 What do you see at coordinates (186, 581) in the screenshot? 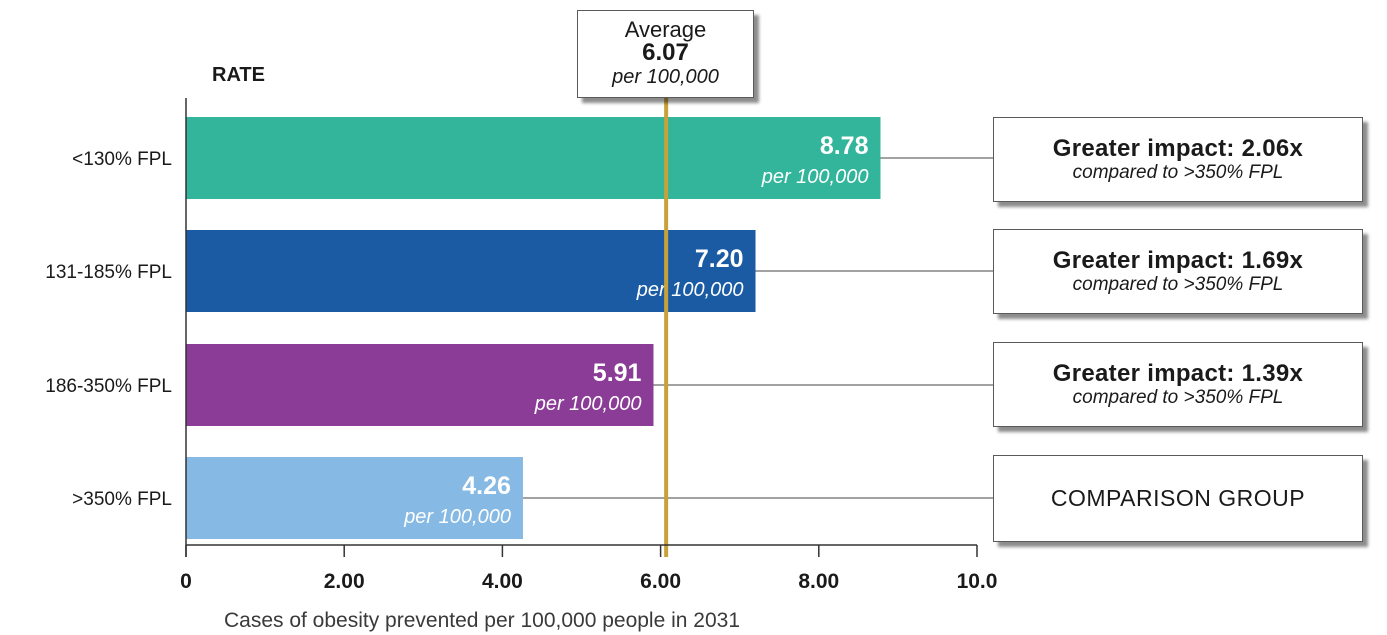
I see `x-tick-label: 0` at bounding box center [186, 581].